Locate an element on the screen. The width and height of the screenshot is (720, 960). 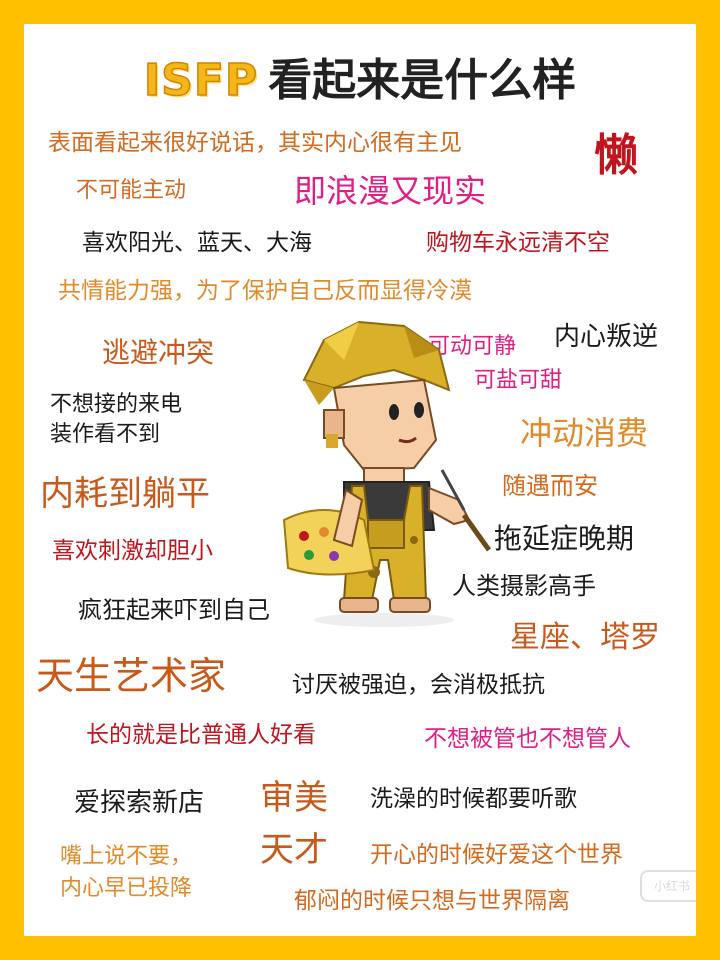
phrase: 喜欢刺激却胆小 is located at coordinates (132, 551).